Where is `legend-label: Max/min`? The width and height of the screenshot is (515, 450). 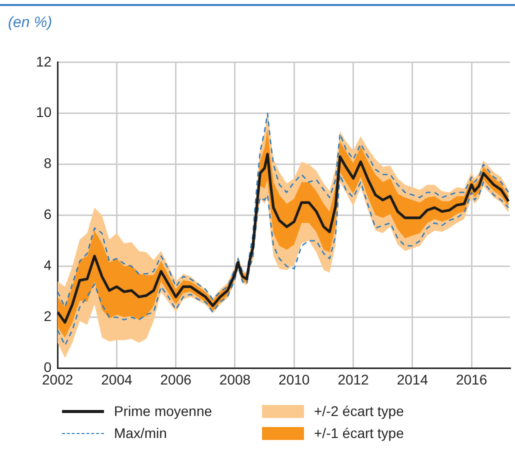 legend-label: Max/min is located at coordinates (140, 433).